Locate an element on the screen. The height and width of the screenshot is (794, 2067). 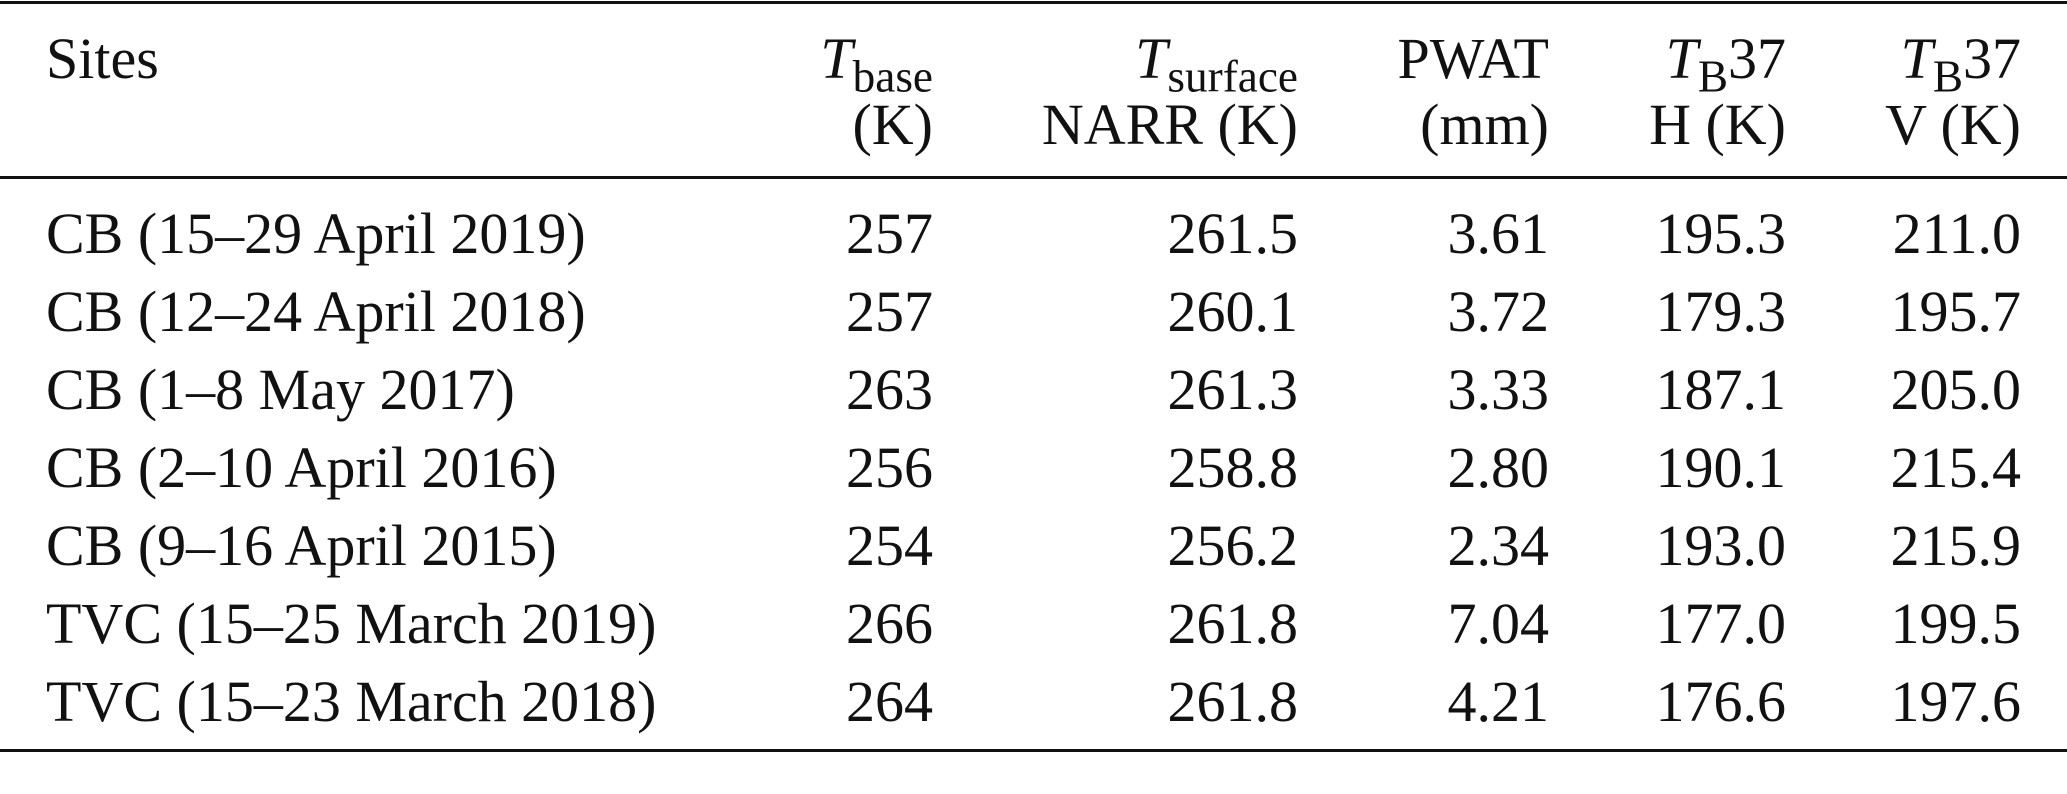
value-cell: 264 is located at coordinates (826, 707).